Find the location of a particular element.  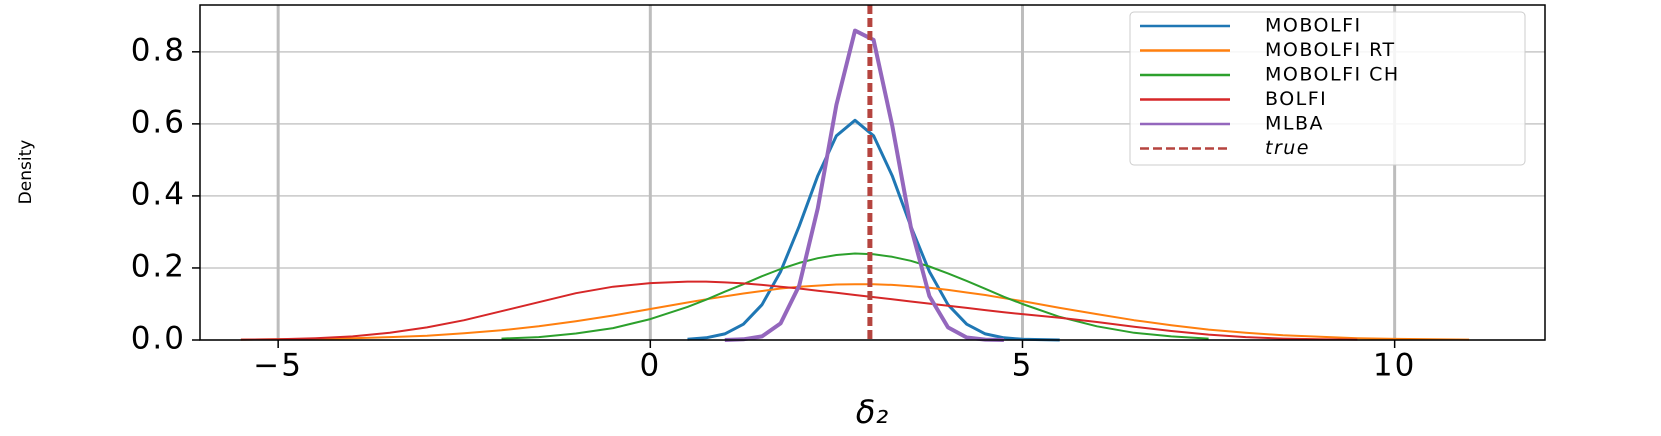

legend-label: BOLFI is located at coordinates (1296, 99).